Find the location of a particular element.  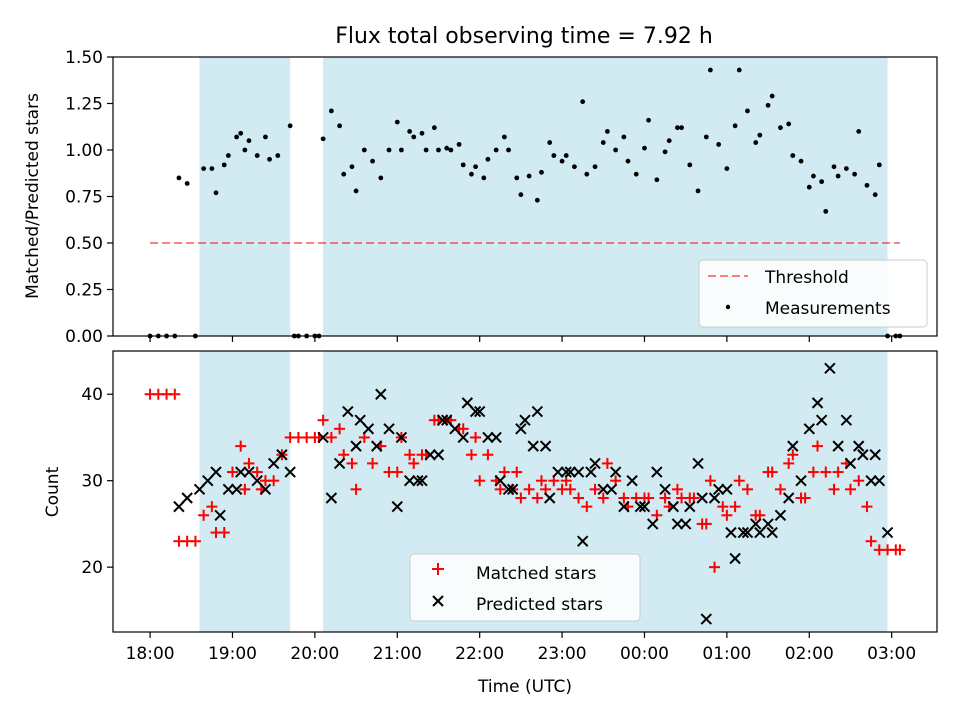

y-tick-label: 0.50 is located at coordinates (84, 244).